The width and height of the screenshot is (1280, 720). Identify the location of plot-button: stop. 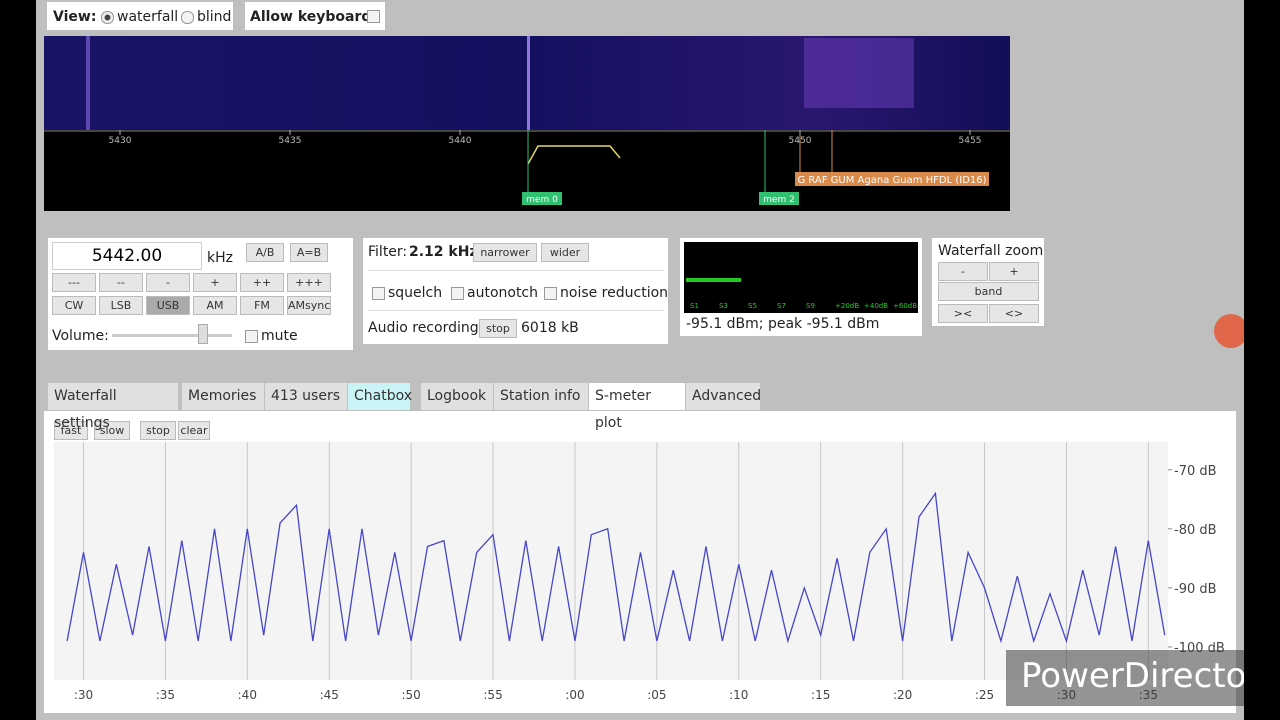
(158, 430).